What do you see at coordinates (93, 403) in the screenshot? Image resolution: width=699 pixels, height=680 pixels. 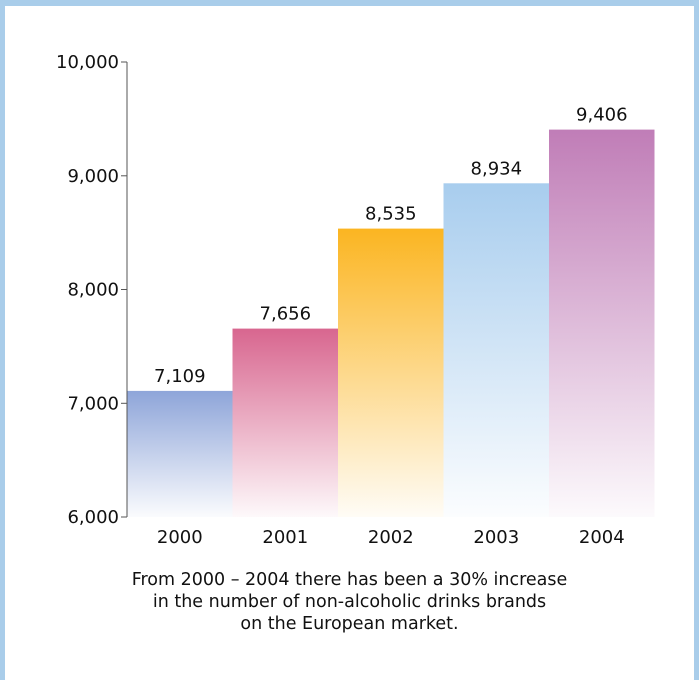 I see `y-tick-label-7000: 7,000` at bounding box center [93, 403].